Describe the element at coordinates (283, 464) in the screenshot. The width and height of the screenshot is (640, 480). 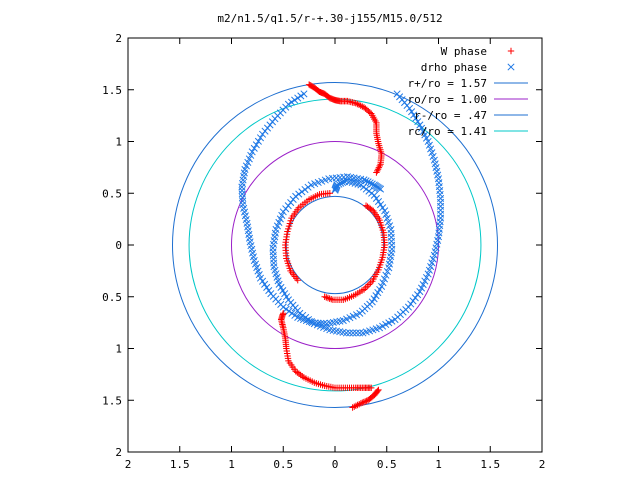
I see `x-tick-label: 0.5` at that location.